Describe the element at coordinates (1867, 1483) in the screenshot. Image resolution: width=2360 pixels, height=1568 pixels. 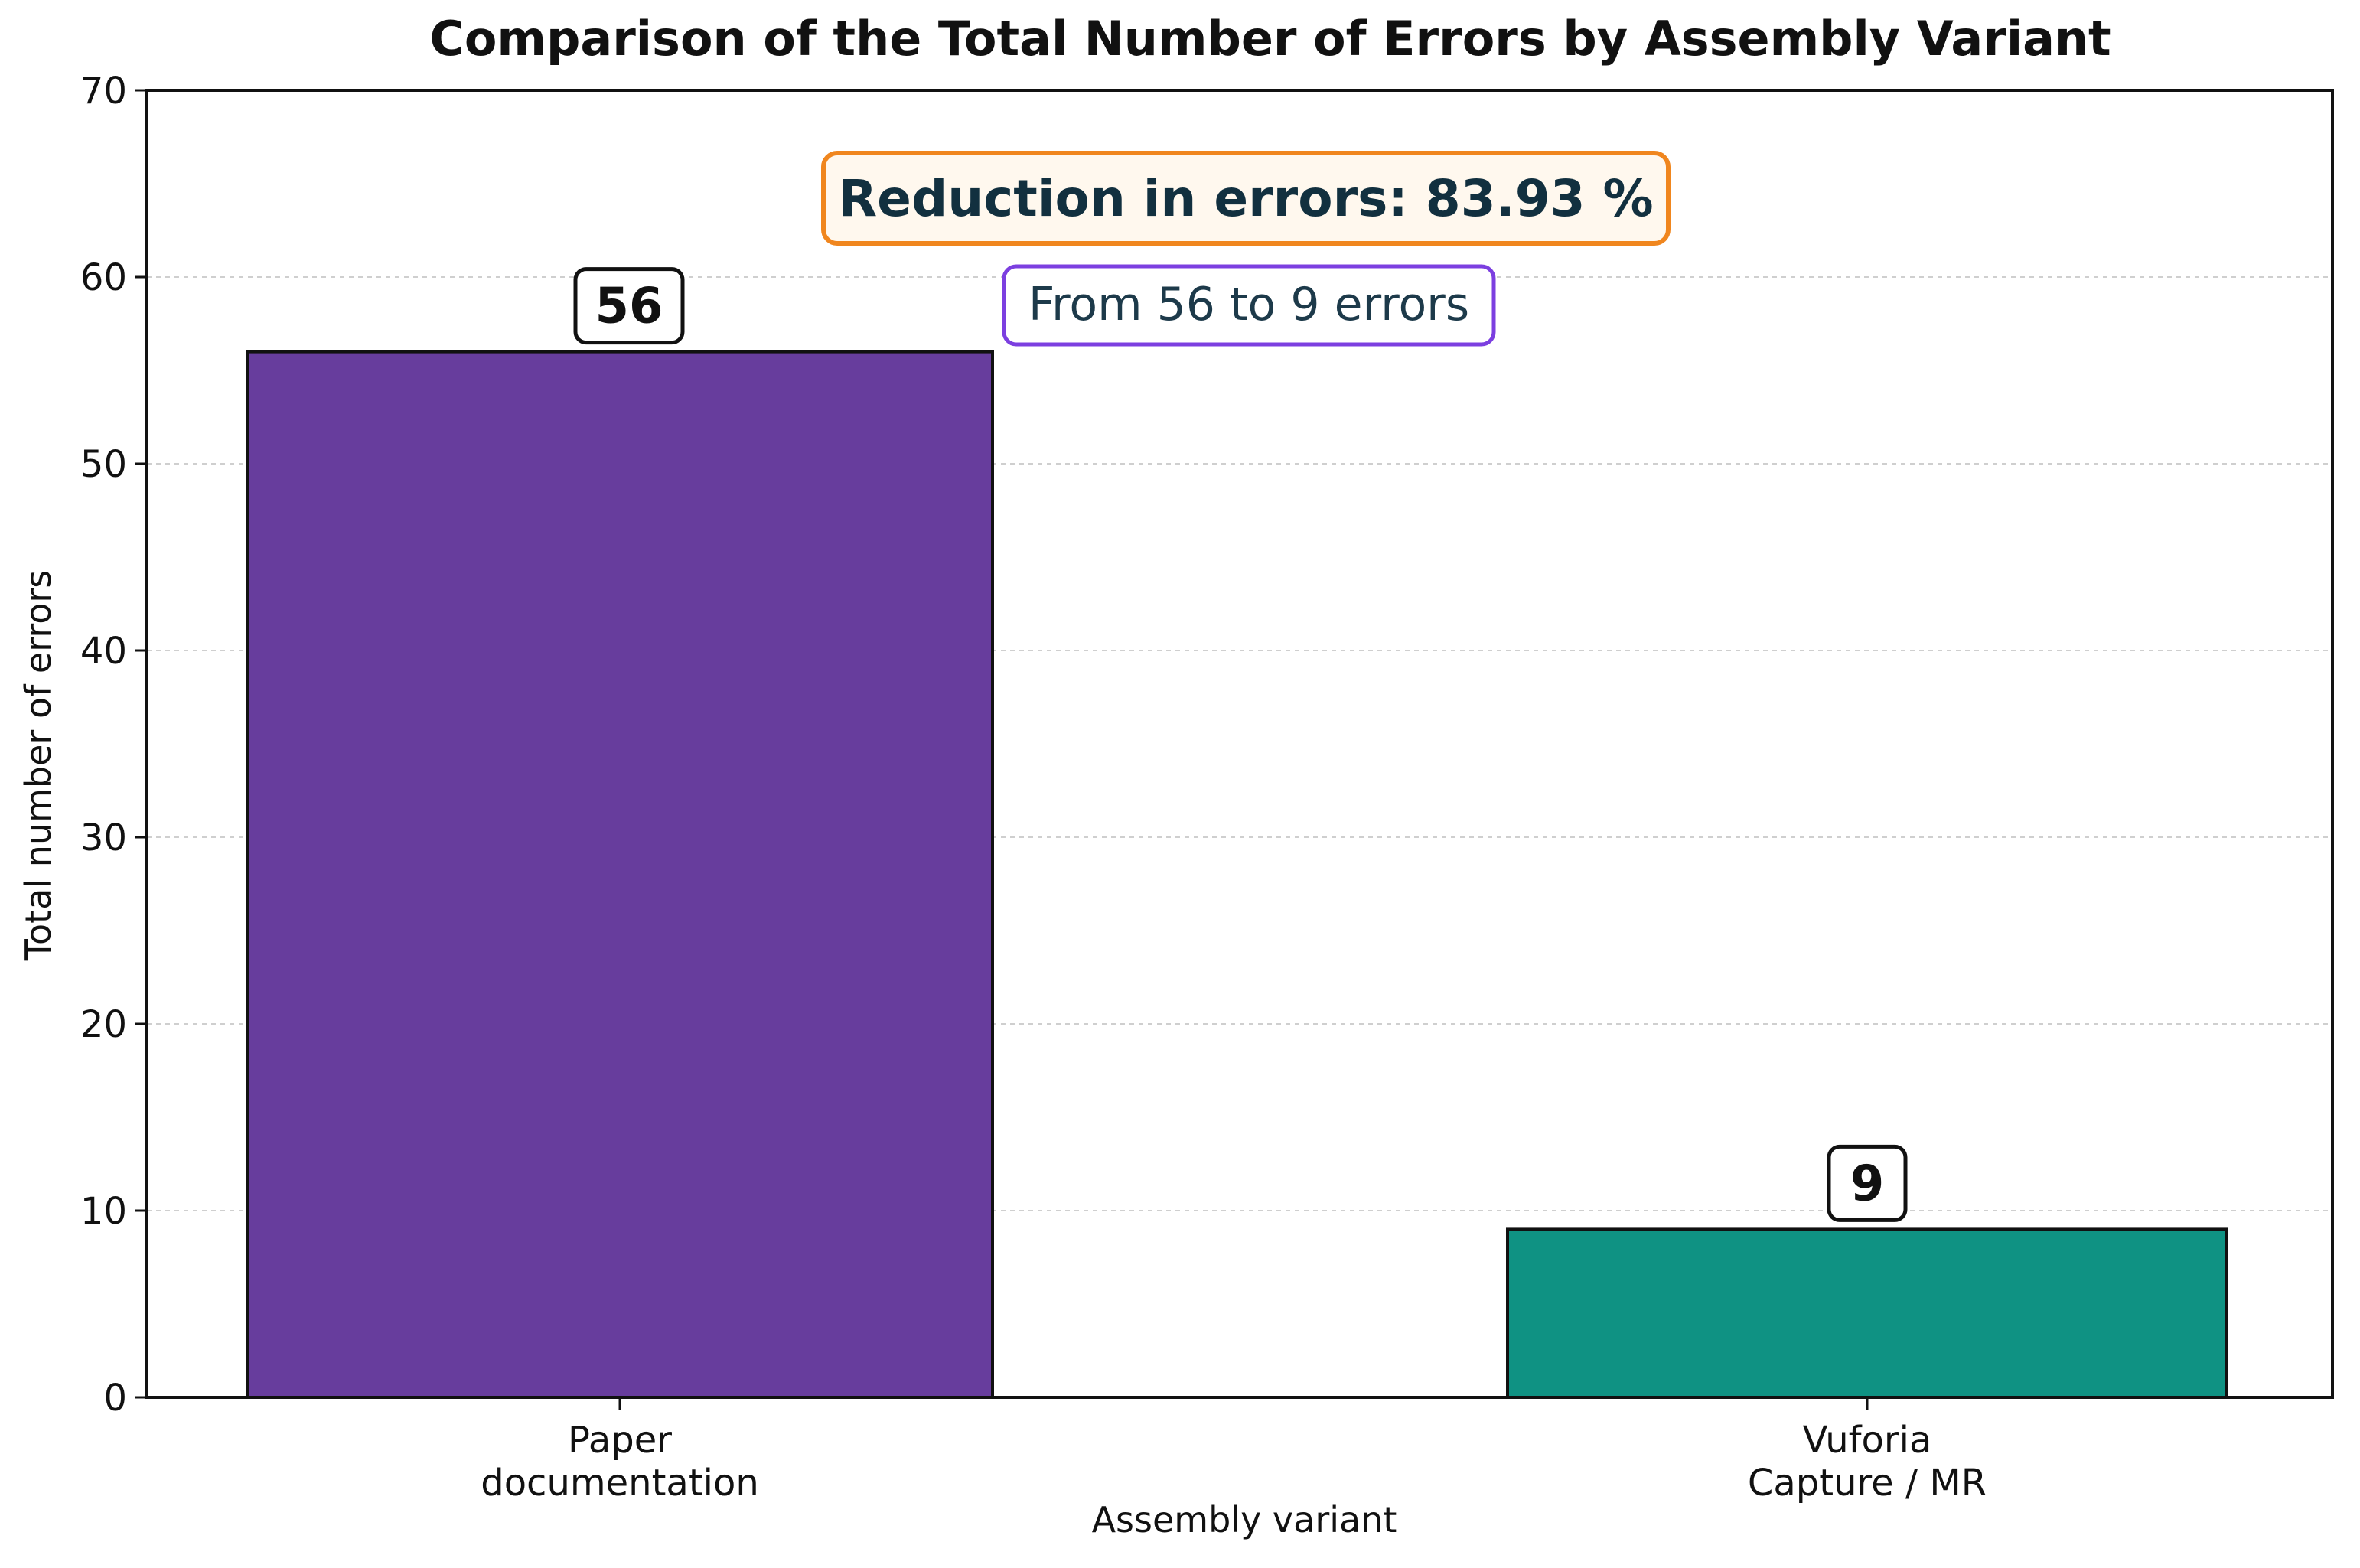
I see `x-tick-label: Capture / MR` at that location.